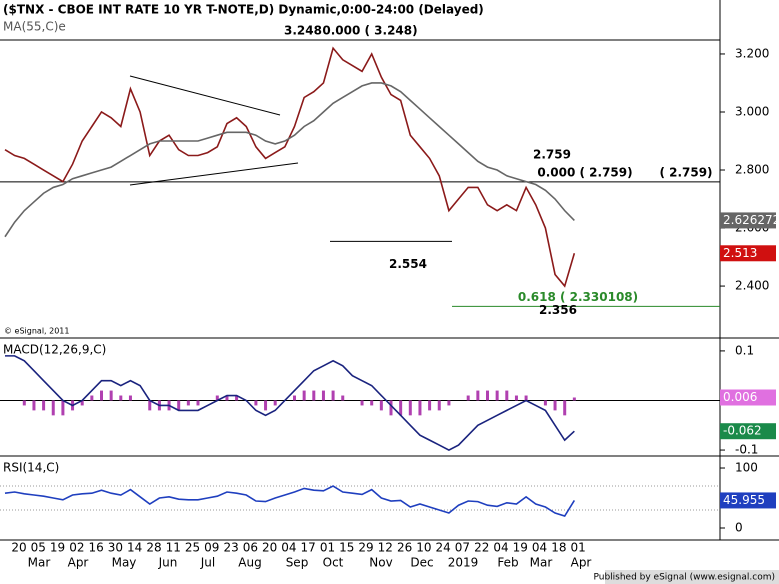  I want to click on x-month-label: Feb, so click(507, 563).